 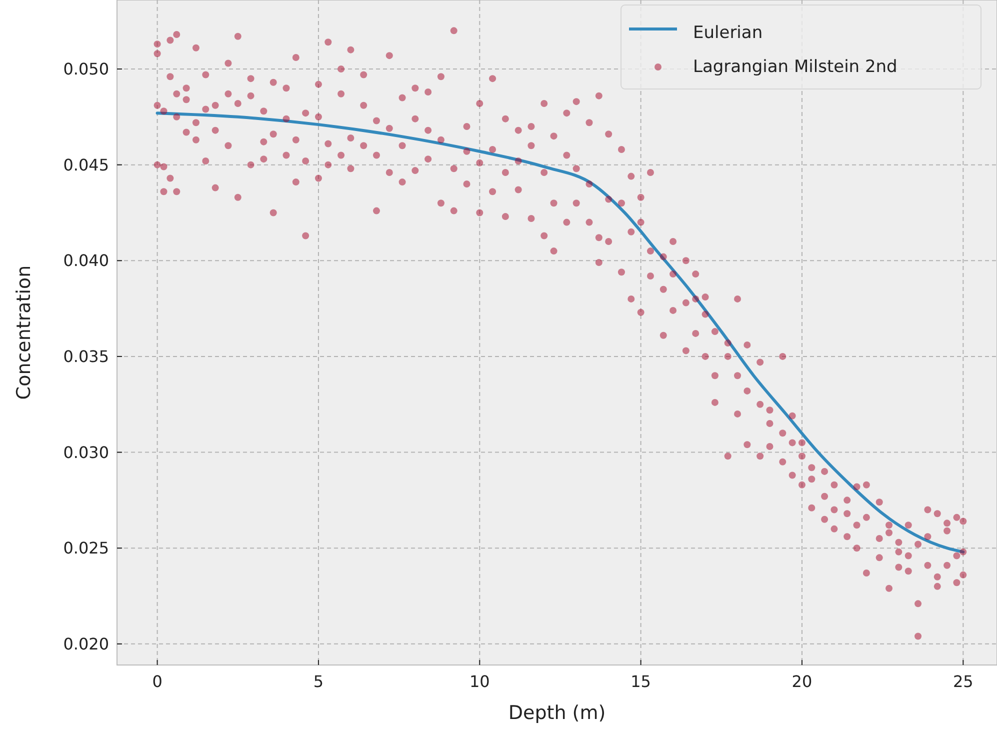 What do you see at coordinates (86, 644) in the screenshot?
I see `y-tick-label: 0.020` at bounding box center [86, 644].